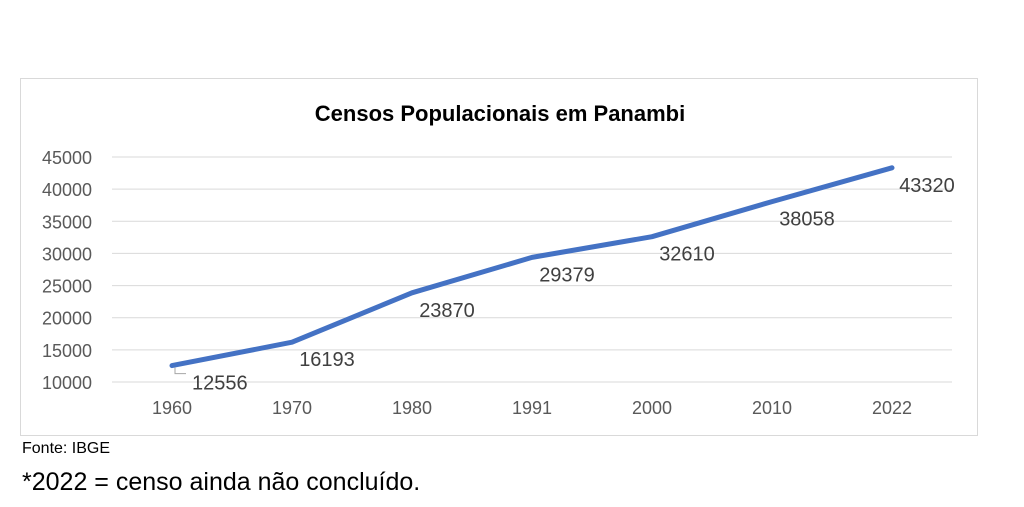  What do you see at coordinates (180, 371) in the screenshot?
I see `label-leader-line` at bounding box center [180, 371].